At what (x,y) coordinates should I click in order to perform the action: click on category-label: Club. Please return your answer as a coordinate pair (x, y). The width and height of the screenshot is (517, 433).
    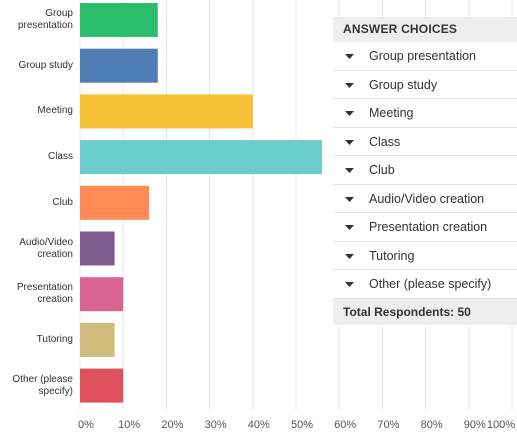
    Looking at the image, I should click on (62, 202).